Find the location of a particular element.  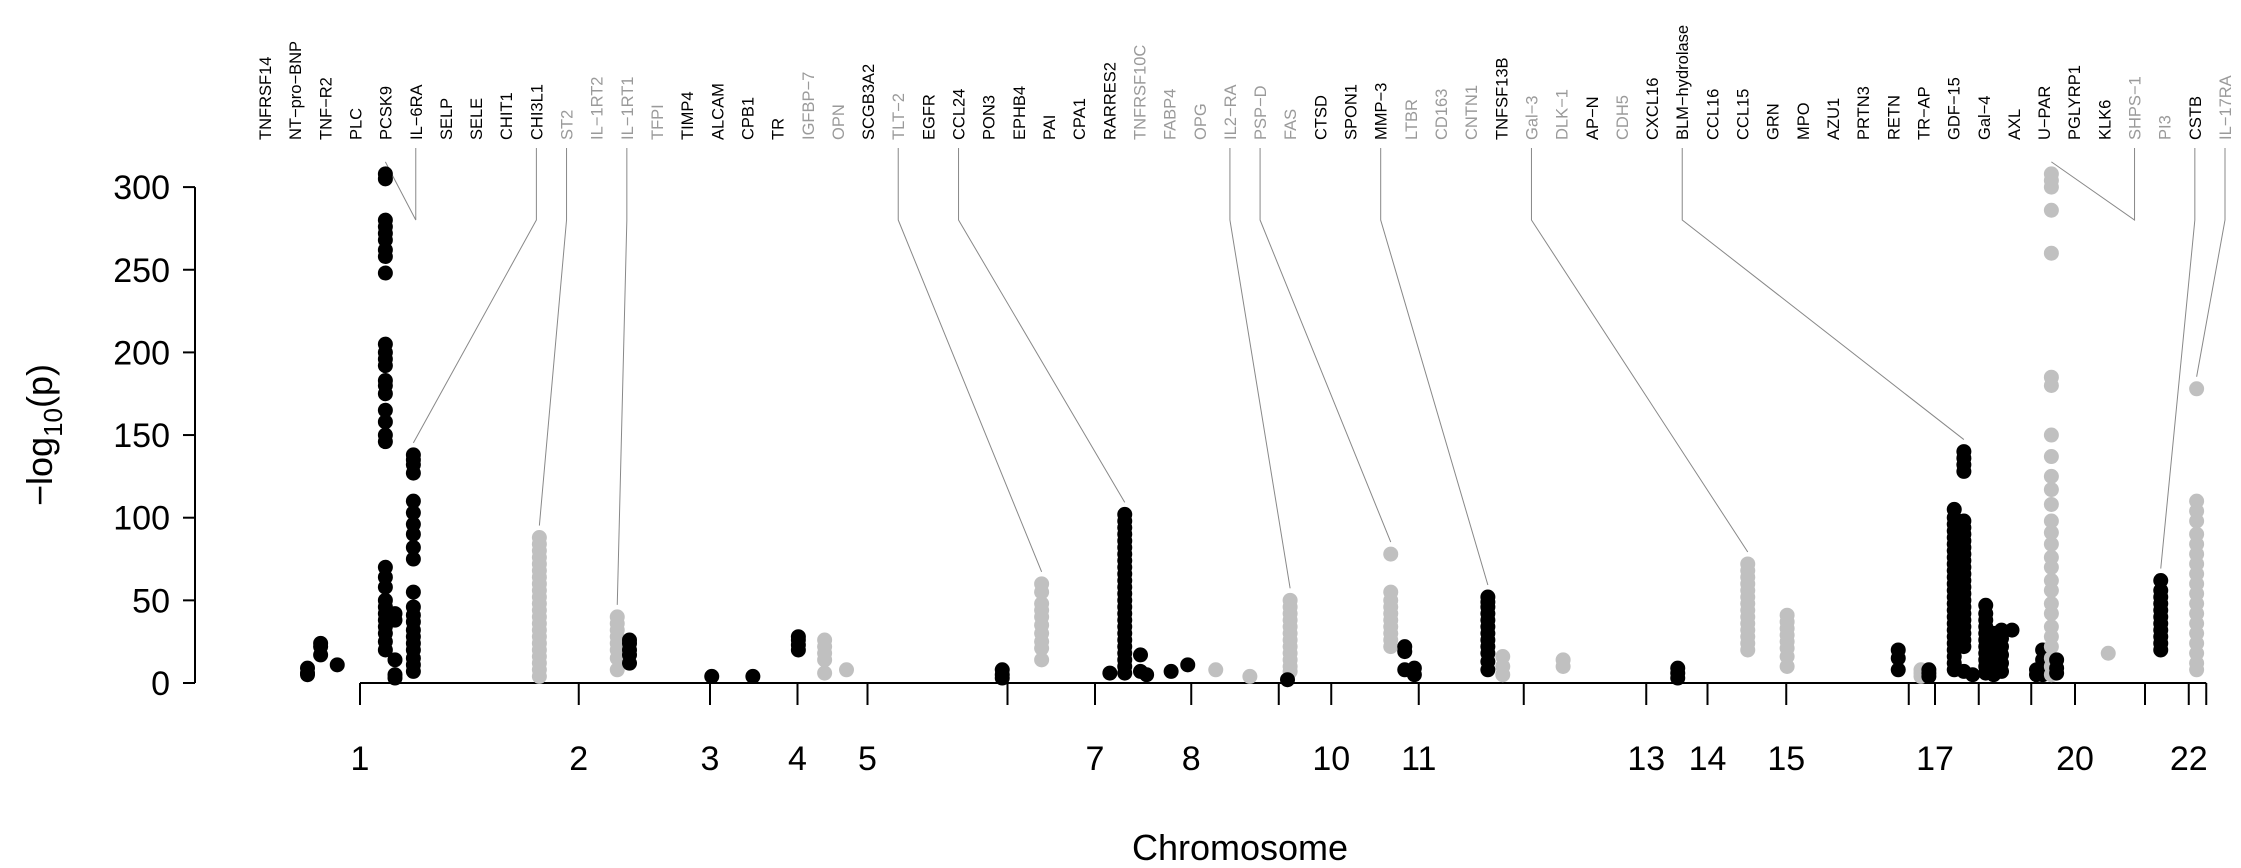

y-tick-label: 100 is located at coordinates (141, 519).